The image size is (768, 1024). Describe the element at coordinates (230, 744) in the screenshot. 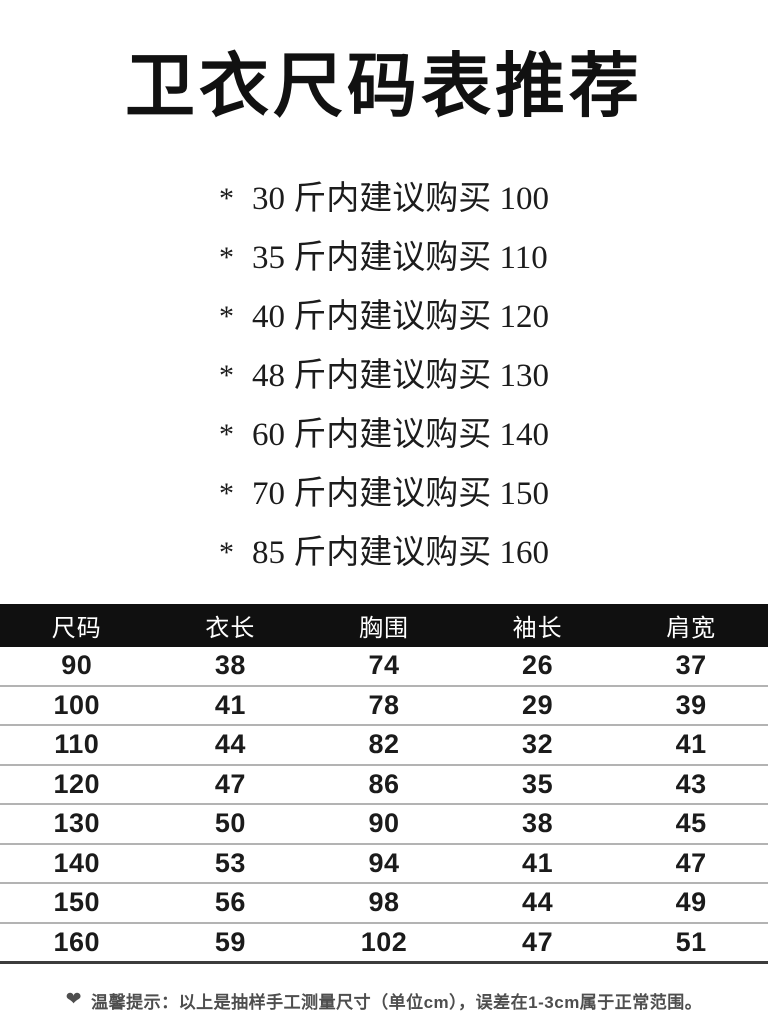

I see `cell-garment-length: 44` at that location.